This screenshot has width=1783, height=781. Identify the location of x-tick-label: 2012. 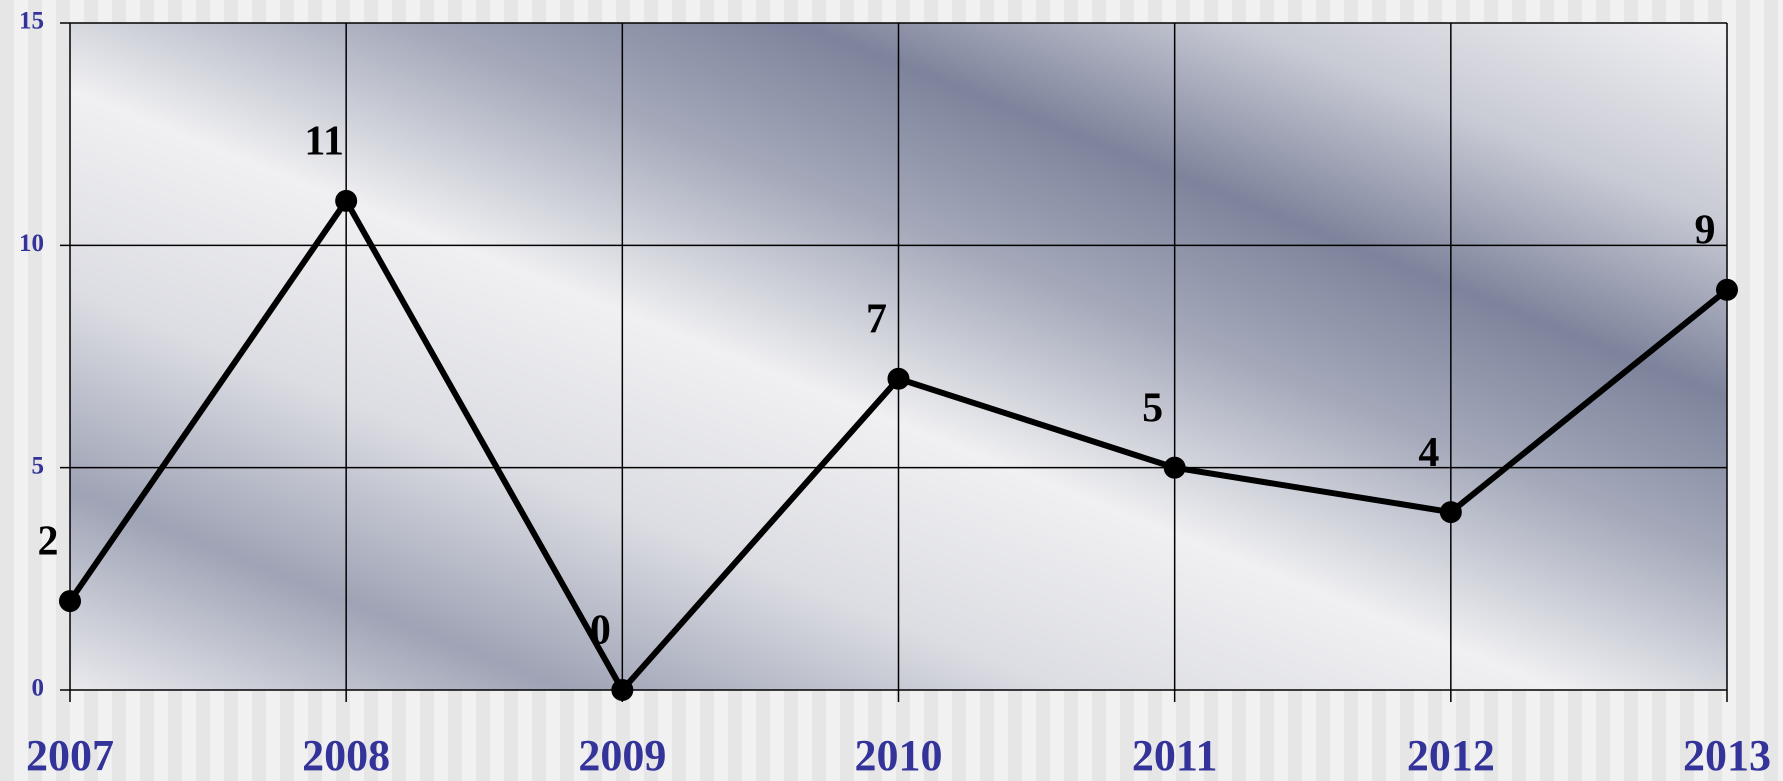
(1451, 755).